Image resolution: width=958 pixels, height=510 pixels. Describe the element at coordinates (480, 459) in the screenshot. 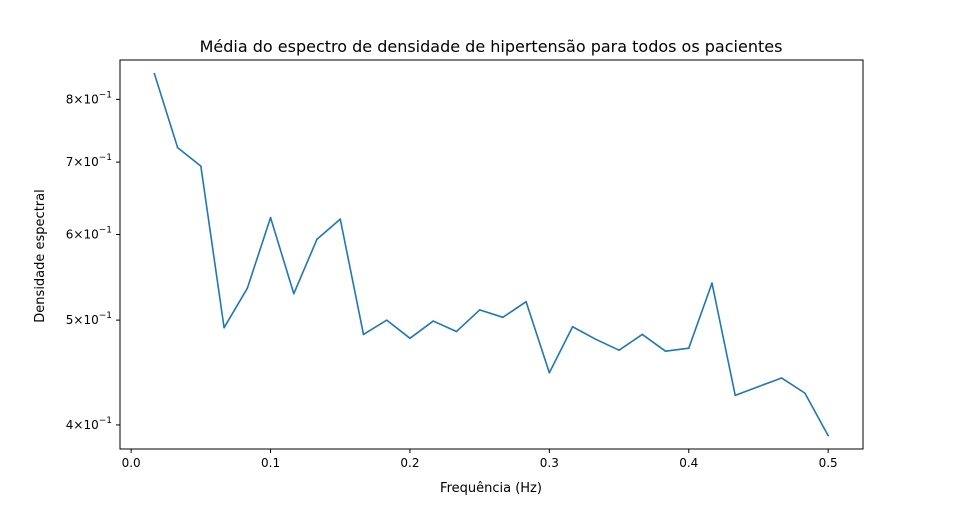

I see `x-axis: 0.0 0.1 0.2 0.3 0.4 0.5` at that location.